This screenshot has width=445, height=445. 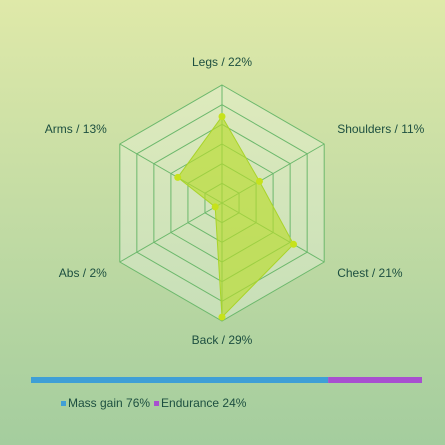 What do you see at coordinates (109, 403) in the screenshot?
I see `legend-label: Mass gain 76%` at bounding box center [109, 403].